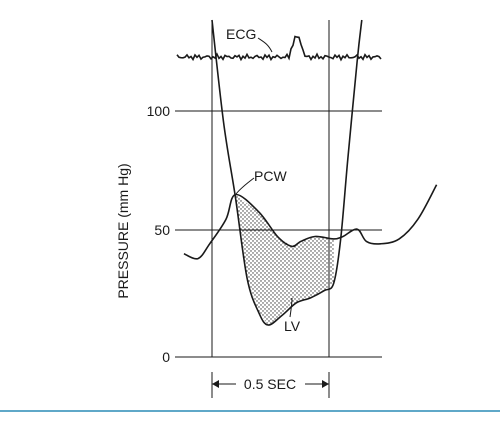  I want to click on ecg-label: ECG, so click(241, 34).